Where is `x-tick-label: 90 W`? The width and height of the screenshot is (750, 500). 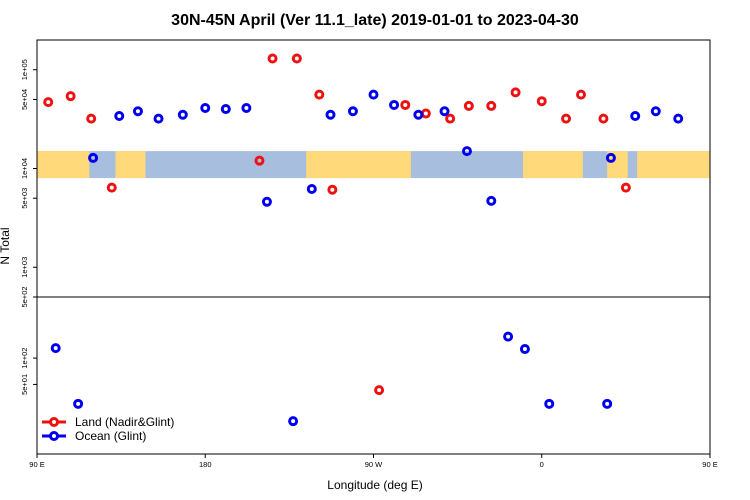 x-tick-label: 90 W is located at coordinates (374, 464).